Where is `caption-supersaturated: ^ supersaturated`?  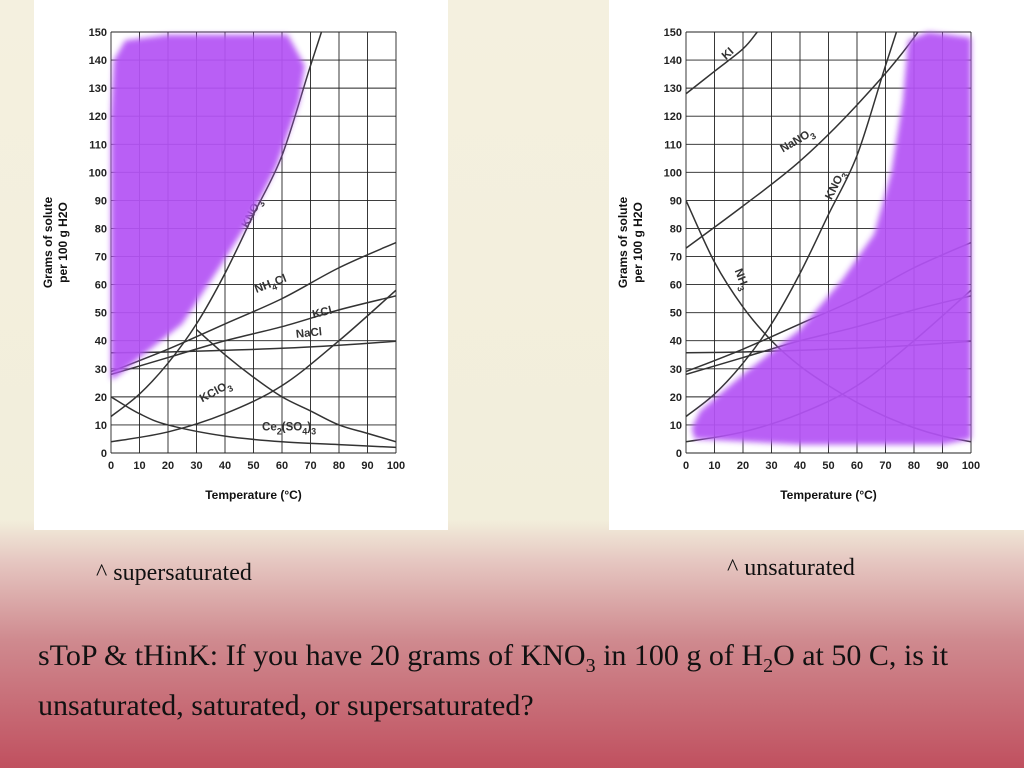 caption-supersaturated: ^ supersaturated is located at coordinates (174, 573).